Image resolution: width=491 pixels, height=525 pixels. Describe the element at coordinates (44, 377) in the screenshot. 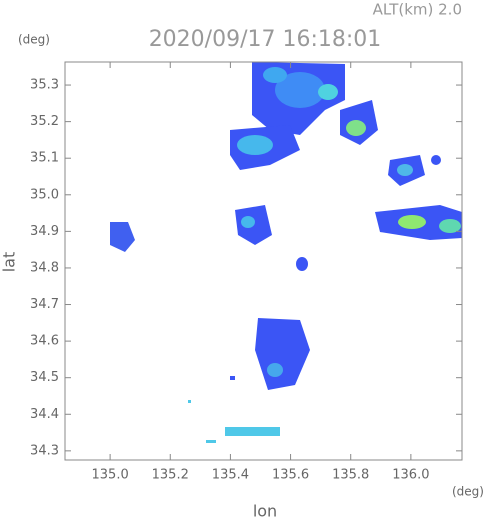

I see `y-tick-label: 34.5` at that location.